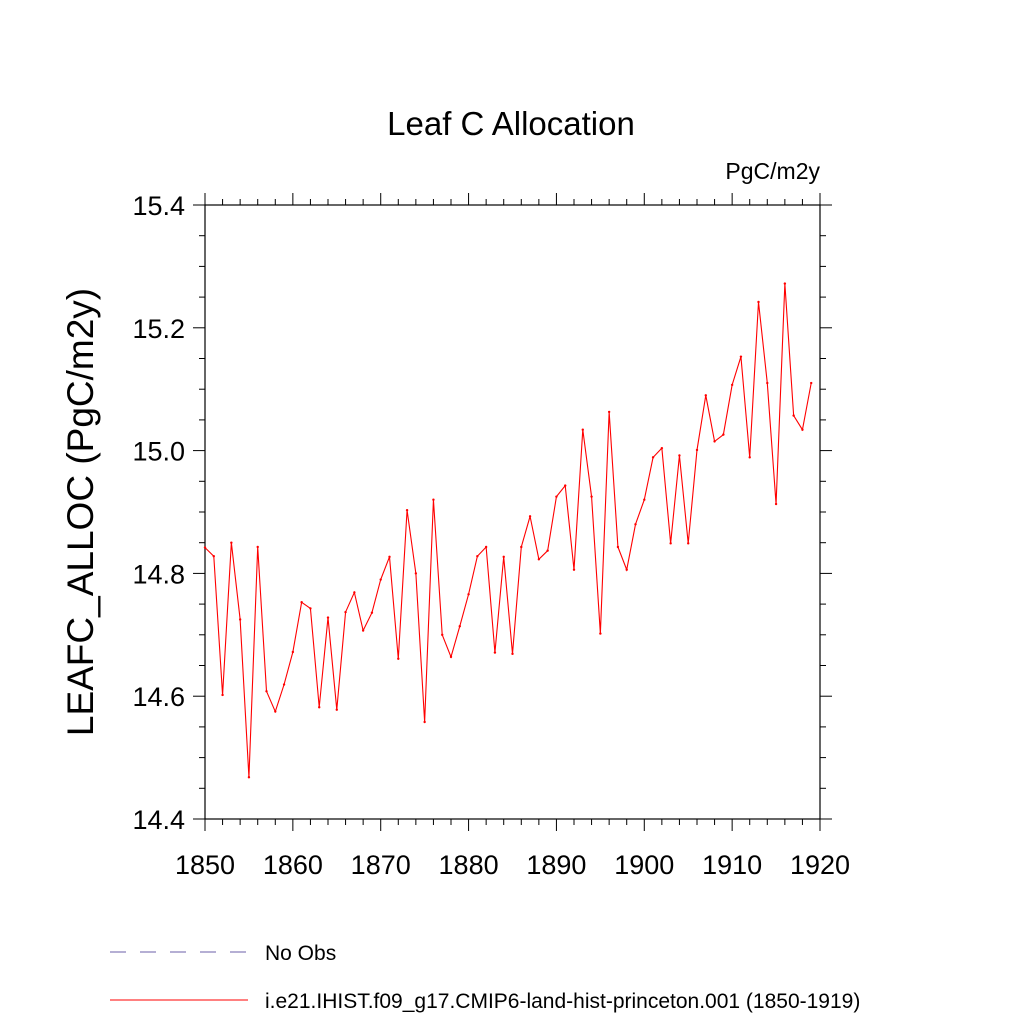 The height and width of the screenshot is (1024, 1024). I want to click on chart-title: Leaf C Allocation, so click(511, 123).